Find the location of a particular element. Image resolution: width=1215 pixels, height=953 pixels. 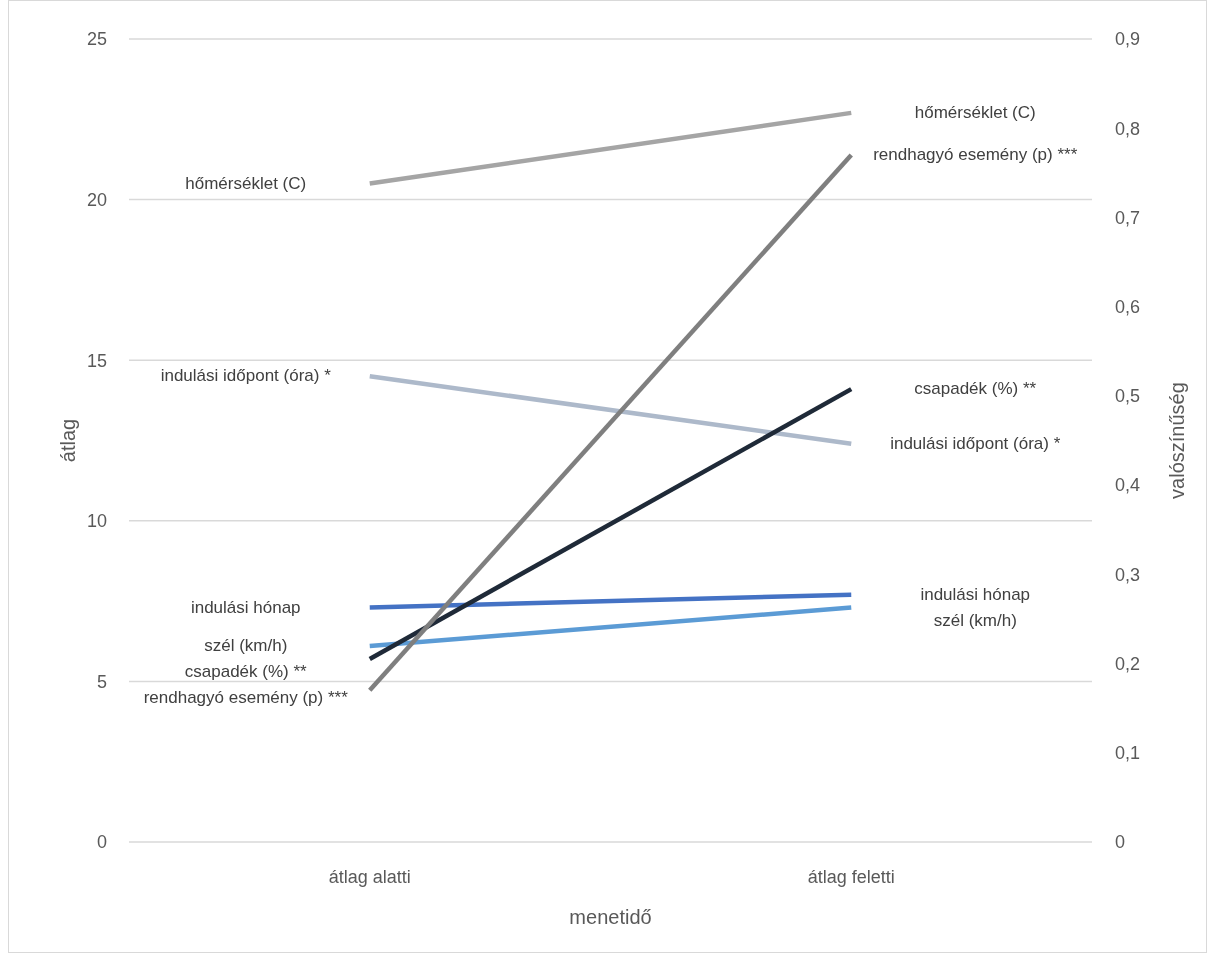

text: rendhagyó esemény (p) *** is located at coordinates (245, 698).